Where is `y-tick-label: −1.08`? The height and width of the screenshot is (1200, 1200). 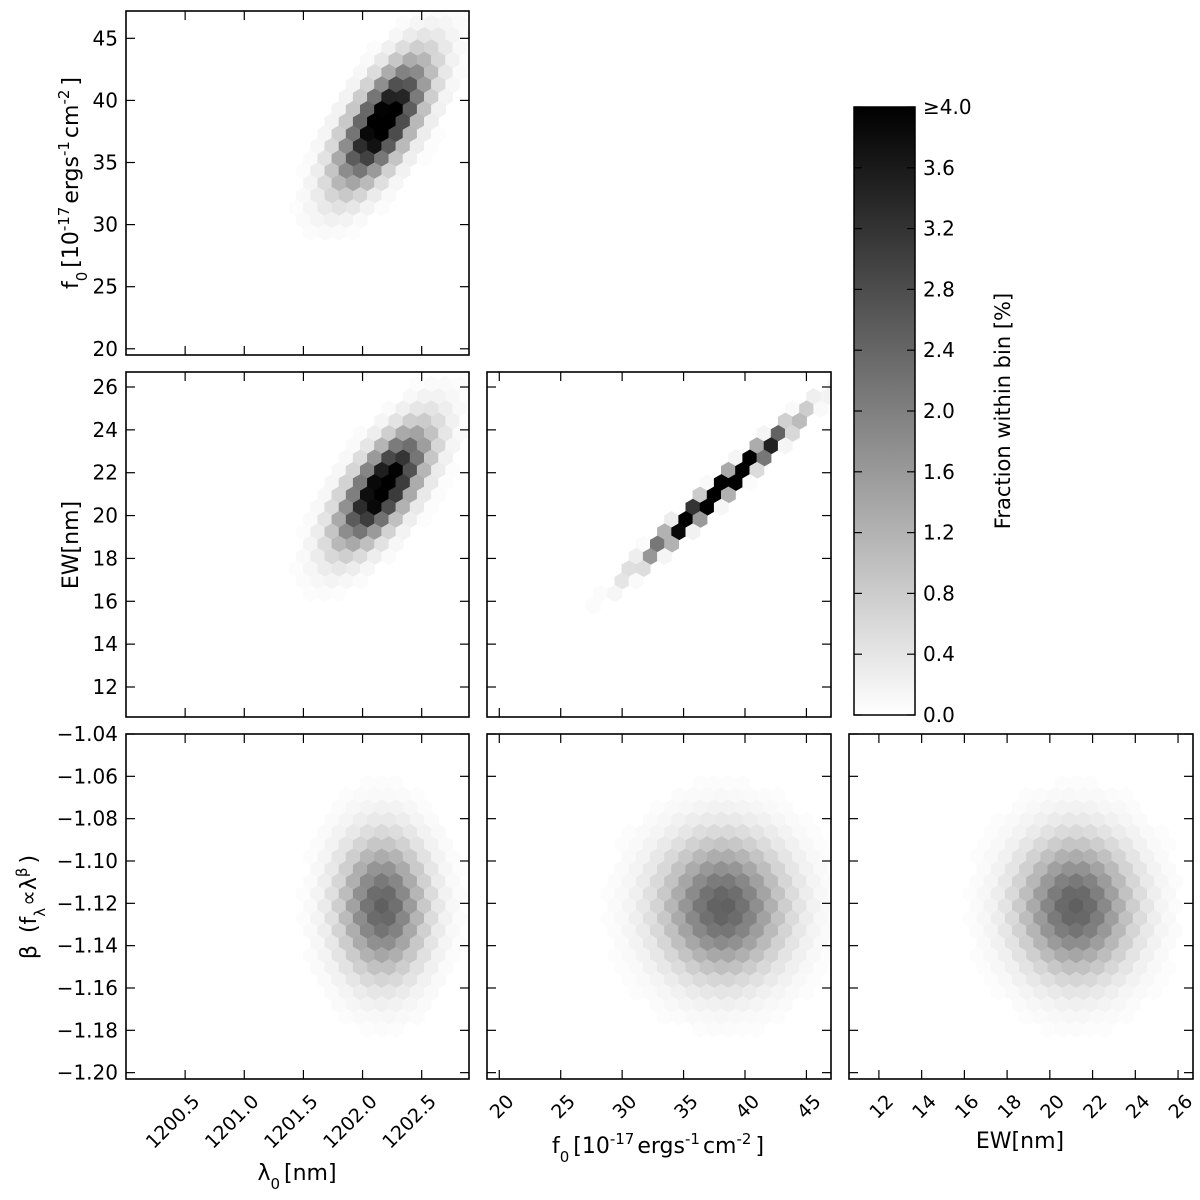
y-tick-label: −1.08 is located at coordinates (87, 819).